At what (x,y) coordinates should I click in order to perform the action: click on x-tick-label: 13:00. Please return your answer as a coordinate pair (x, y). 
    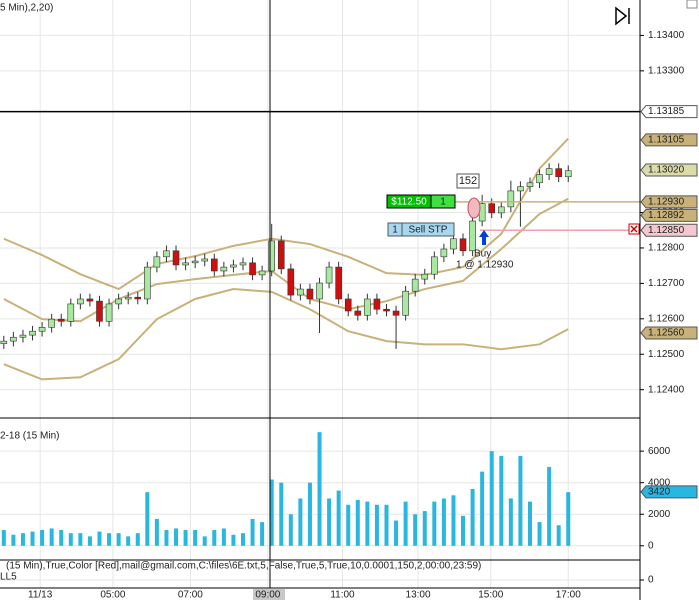
    Looking at the image, I should click on (418, 595).